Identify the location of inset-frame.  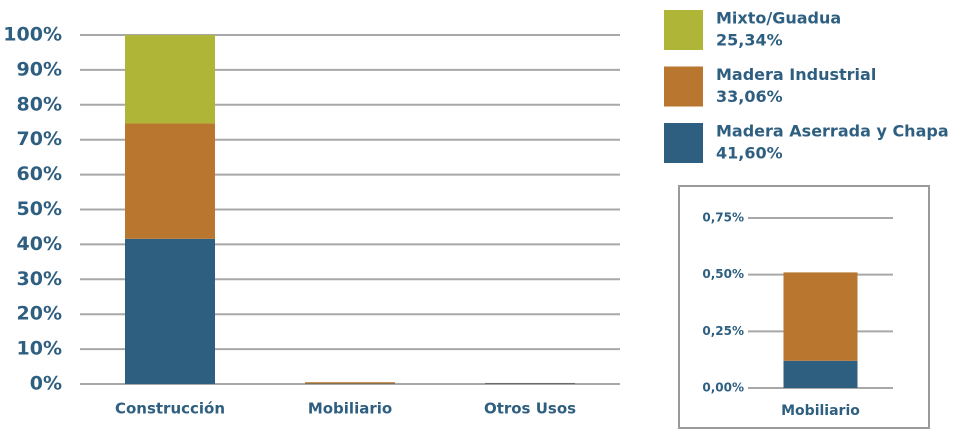
(804, 307).